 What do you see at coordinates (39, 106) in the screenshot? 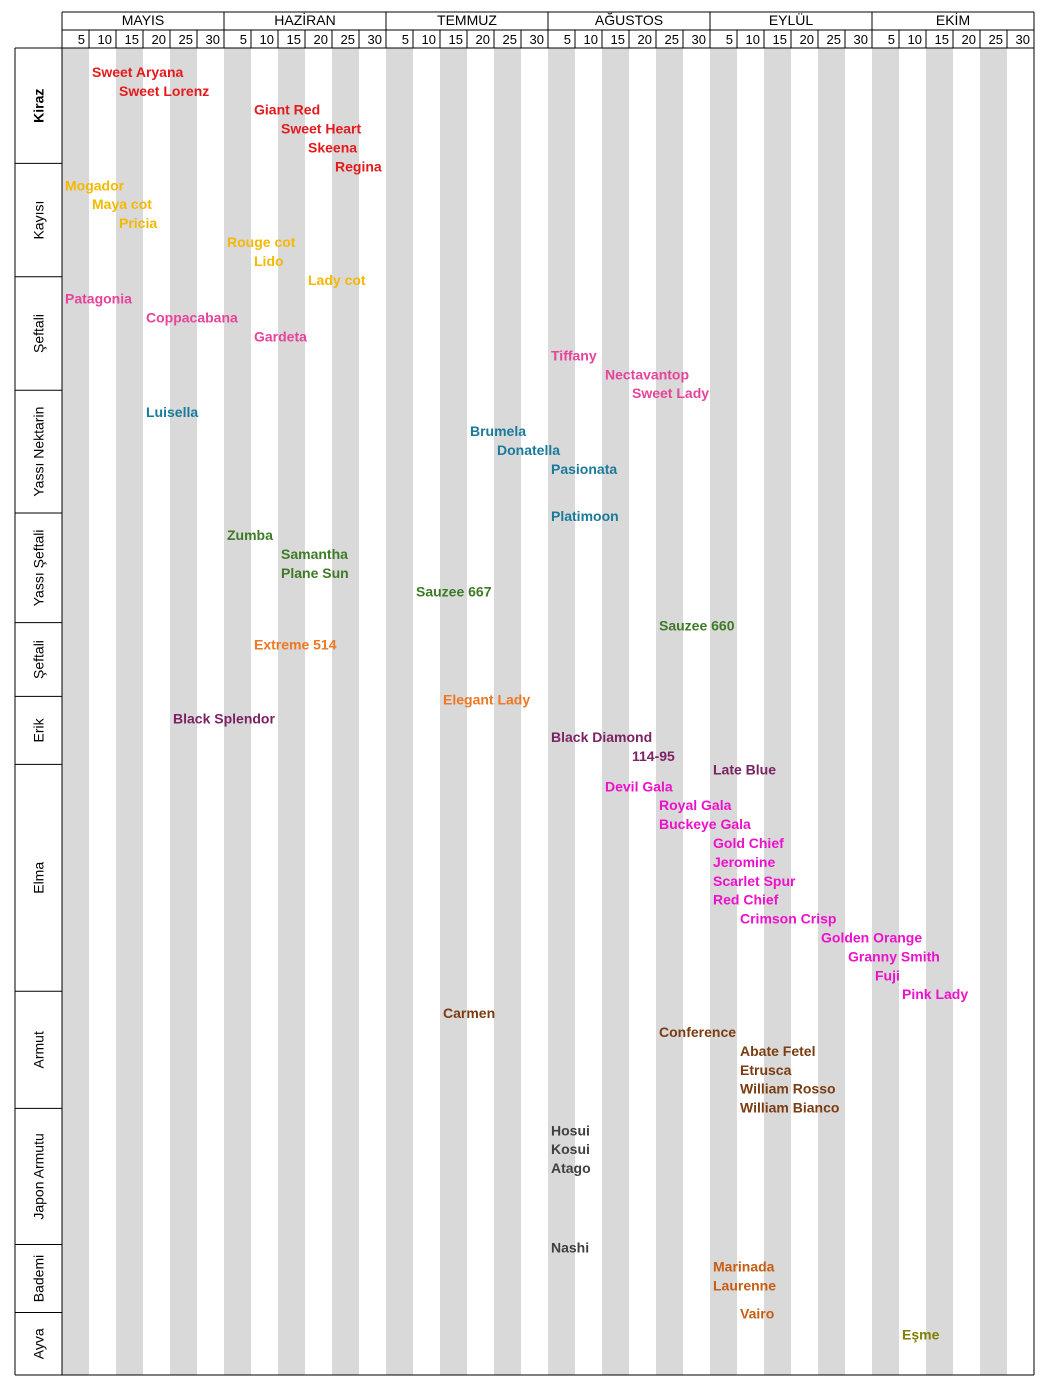
I see `category-label: Kiraz` at bounding box center [39, 106].